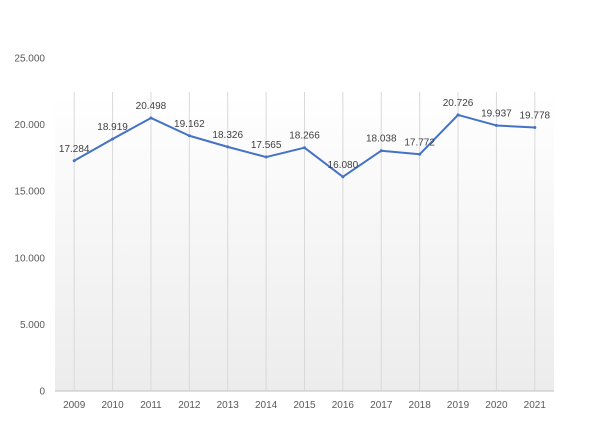 The height and width of the screenshot is (422, 600). What do you see at coordinates (458, 103) in the screenshot?
I see `data-label: 20.726` at bounding box center [458, 103].